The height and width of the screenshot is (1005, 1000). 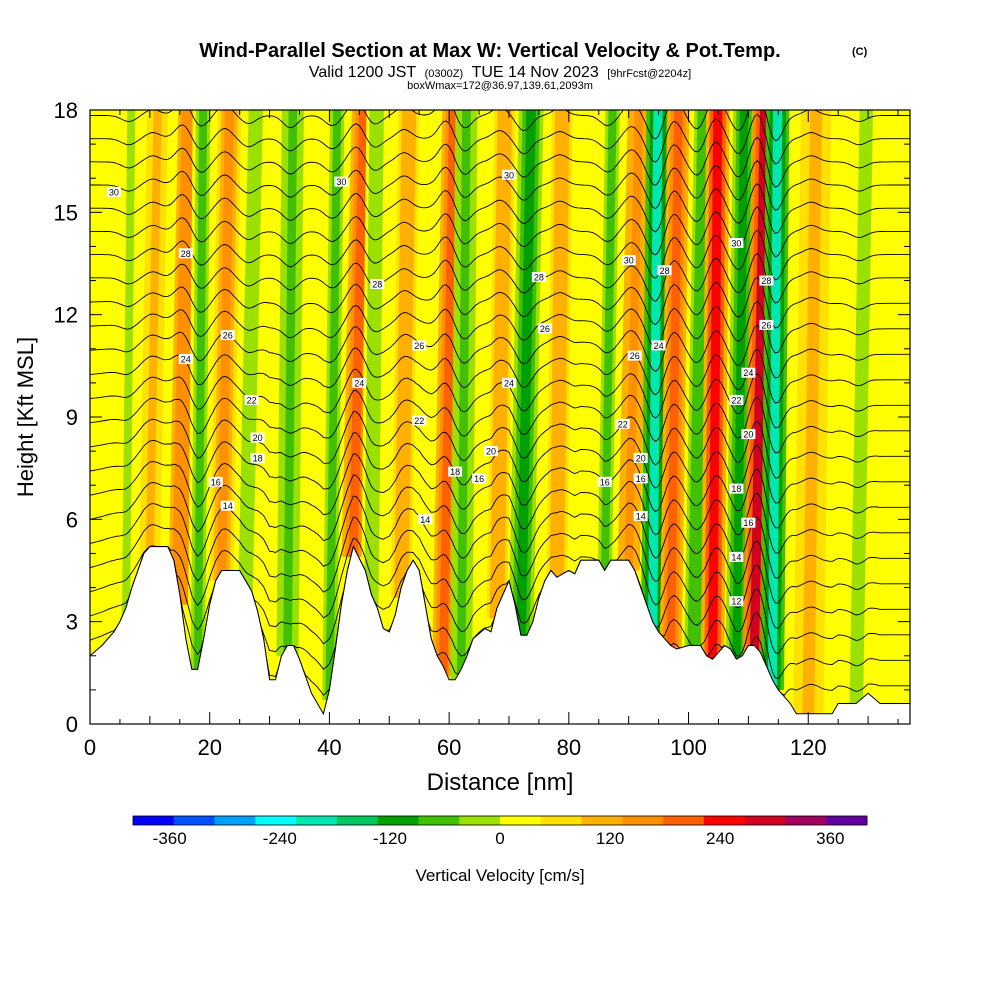 I want to click on x-tick-label: 100, so click(x=688, y=747).